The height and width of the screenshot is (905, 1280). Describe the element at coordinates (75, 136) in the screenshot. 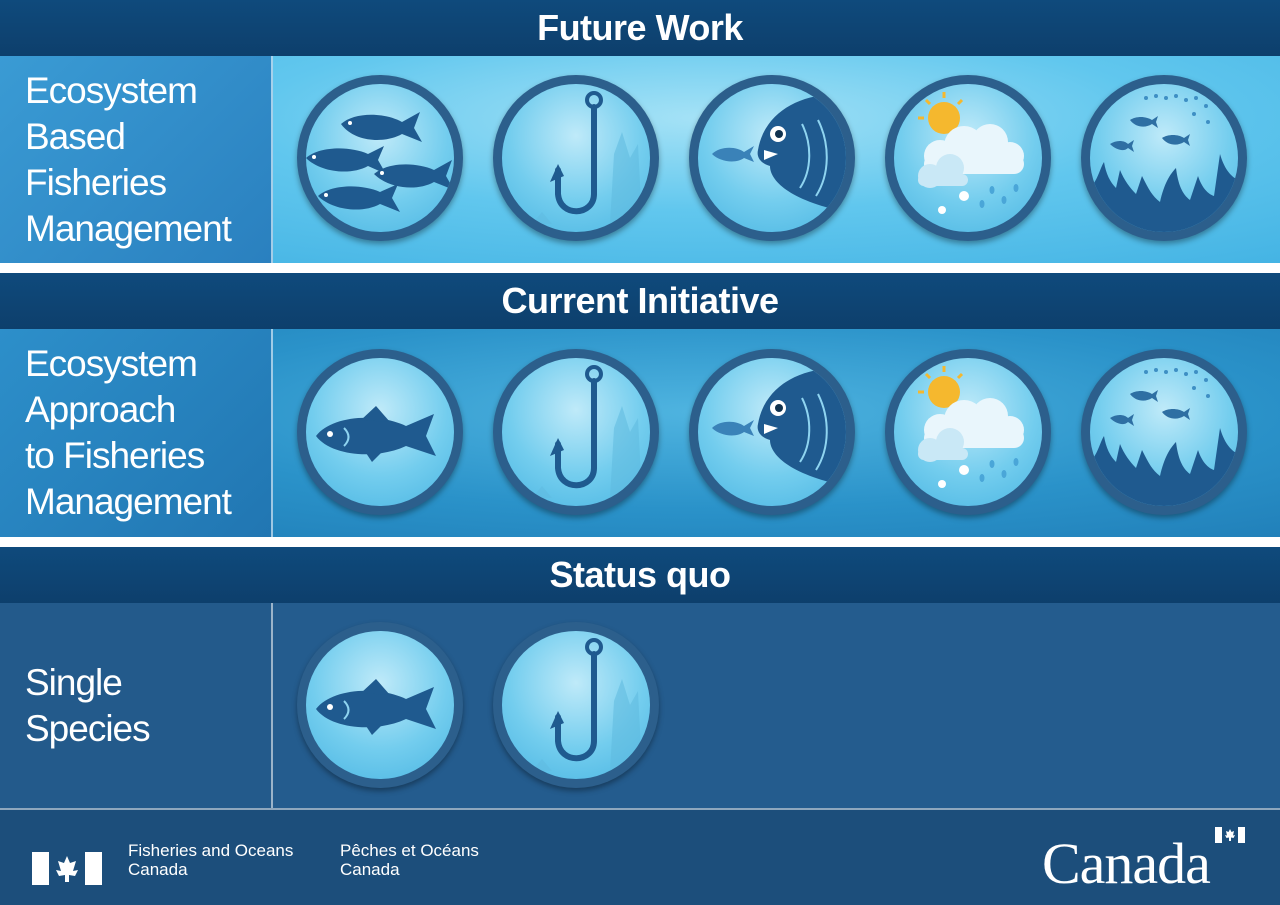

I see `row-label-line: Based` at that location.